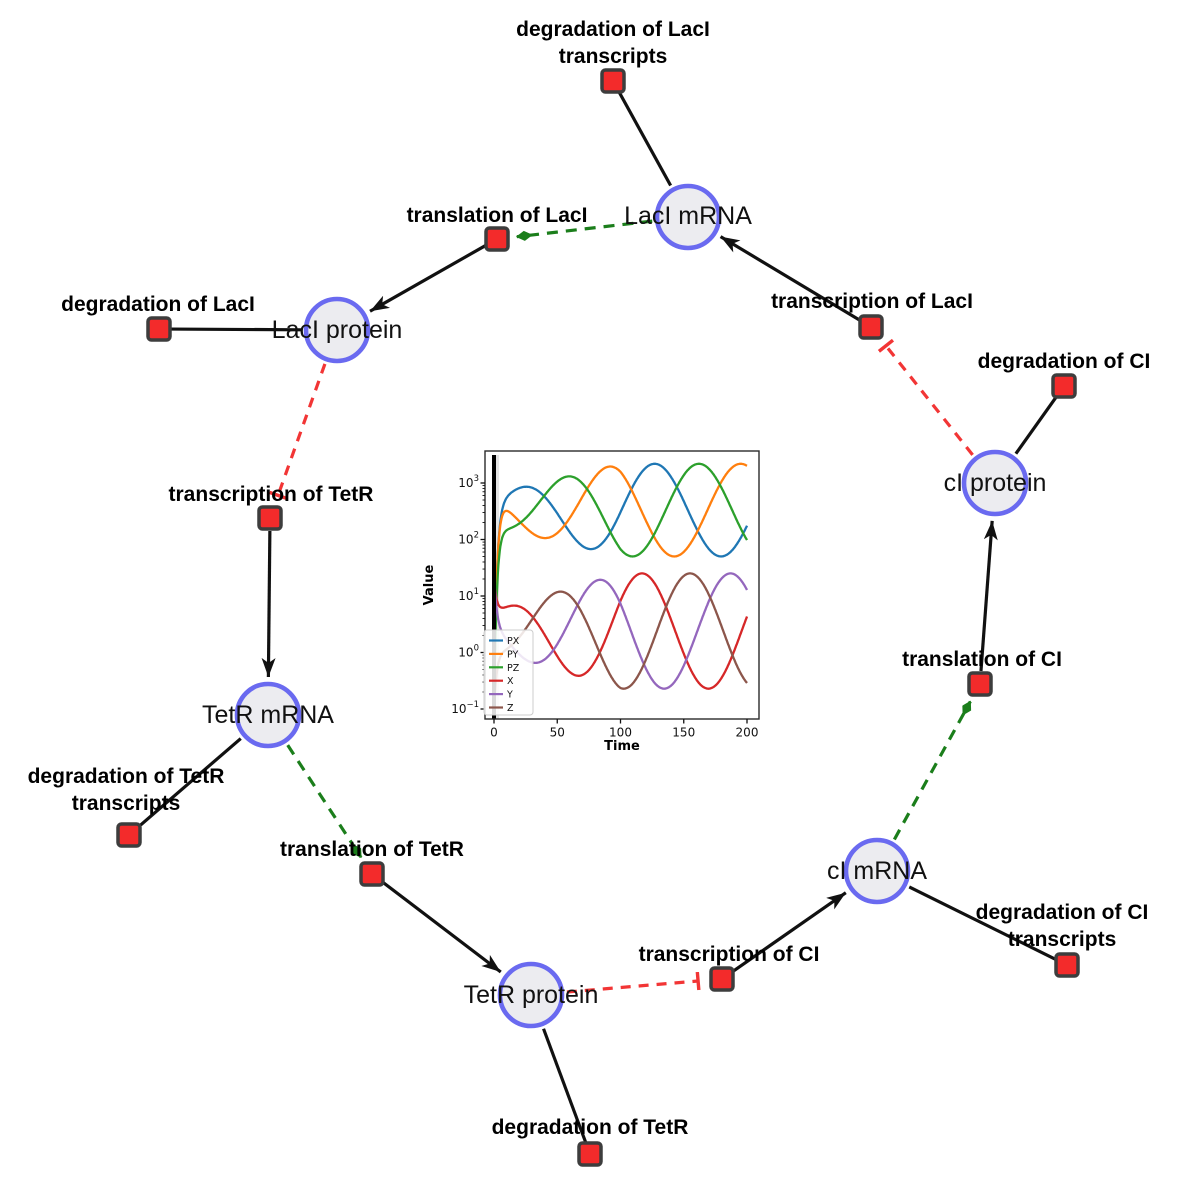 The height and width of the screenshot is (1200, 1189). Describe the element at coordinates (613, 56) in the screenshot. I see `reaction-label-deg-laci-tx: transcripts` at that location.